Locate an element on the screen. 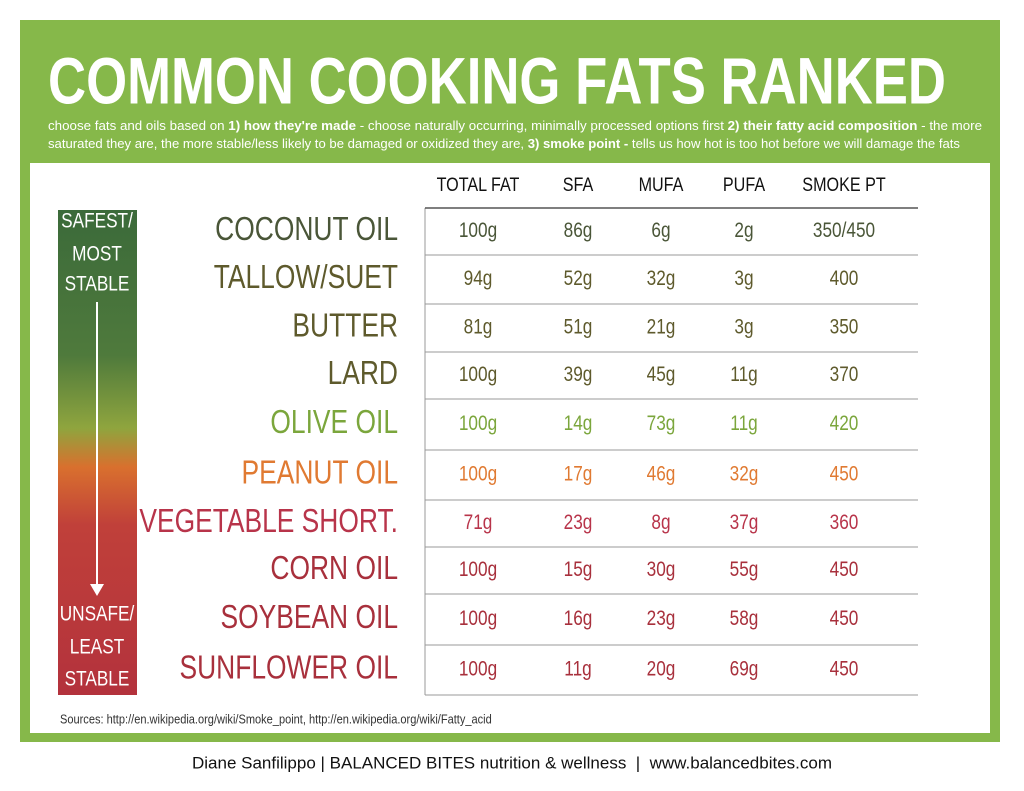 The image size is (1024, 791). table-cell: 55g is located at coordinates (744, 570).